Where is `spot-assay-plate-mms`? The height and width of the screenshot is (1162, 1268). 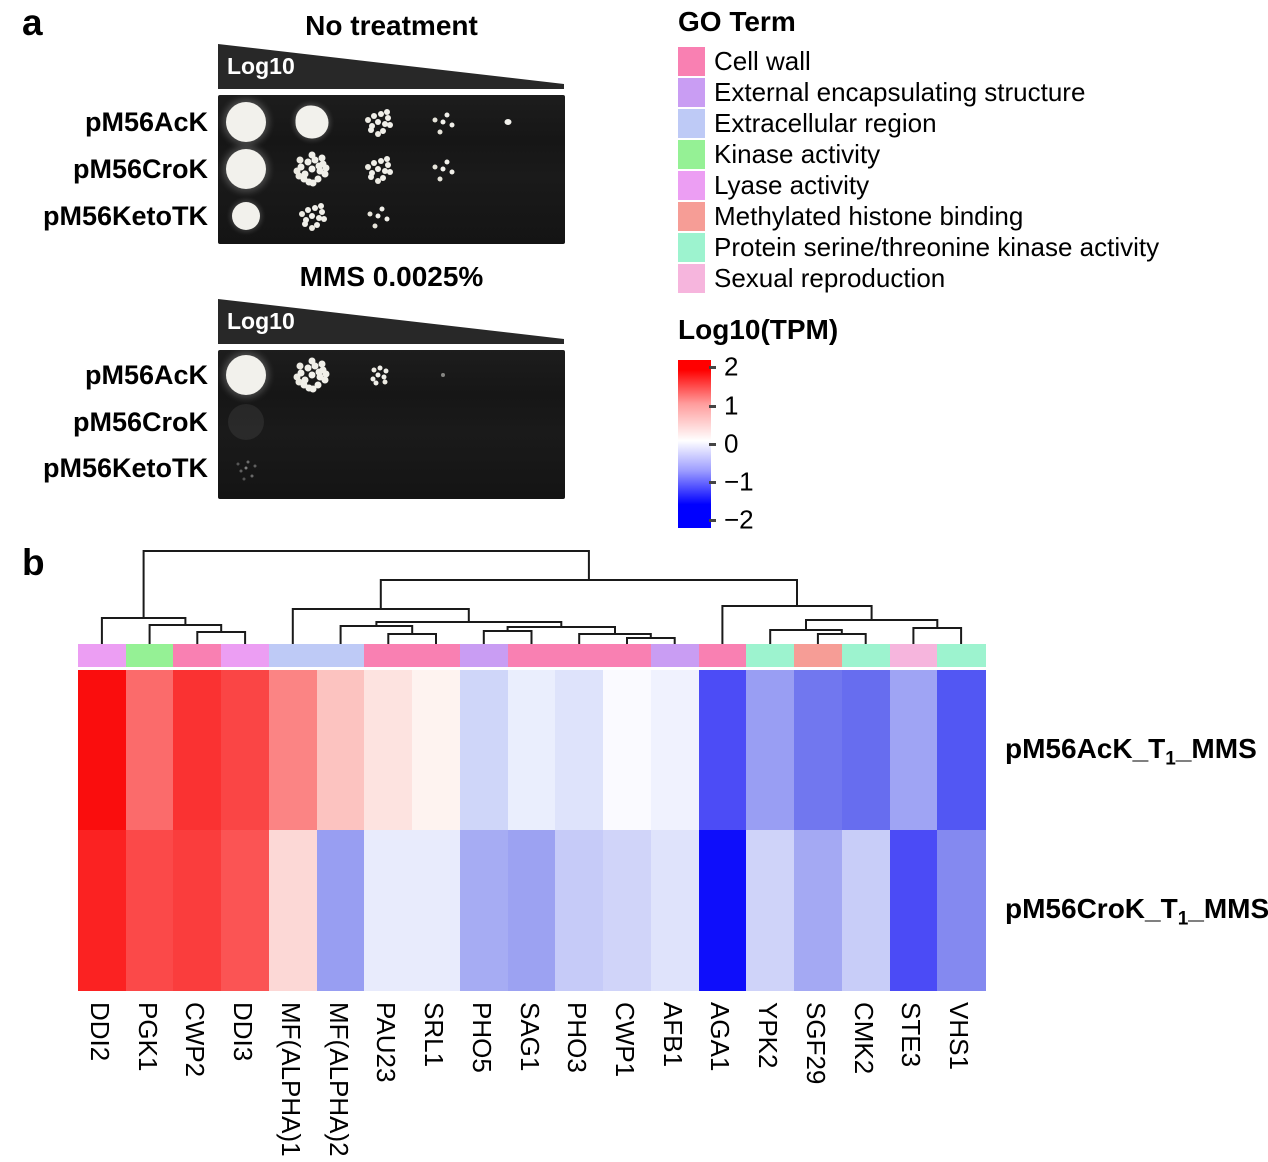 spot-assay-plate-mms is located at coordinates (391, 424).